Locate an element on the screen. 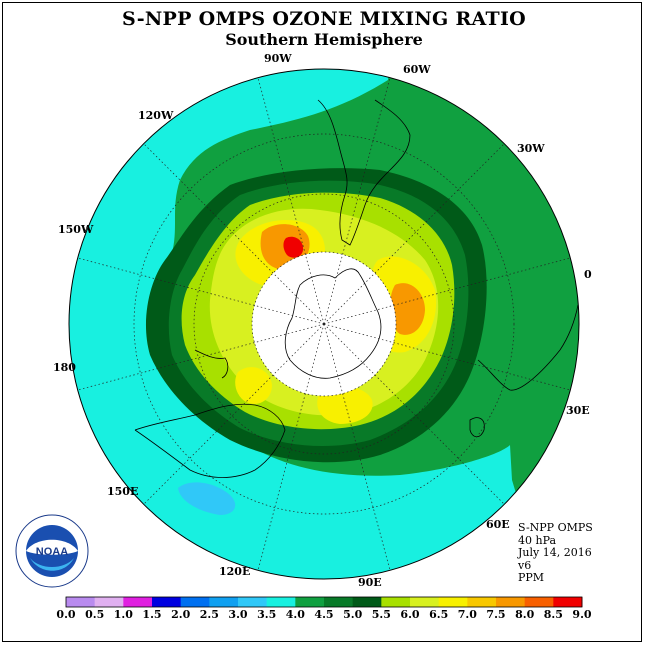  lon-label-120e: 120E is located at coordinates (234, 571).